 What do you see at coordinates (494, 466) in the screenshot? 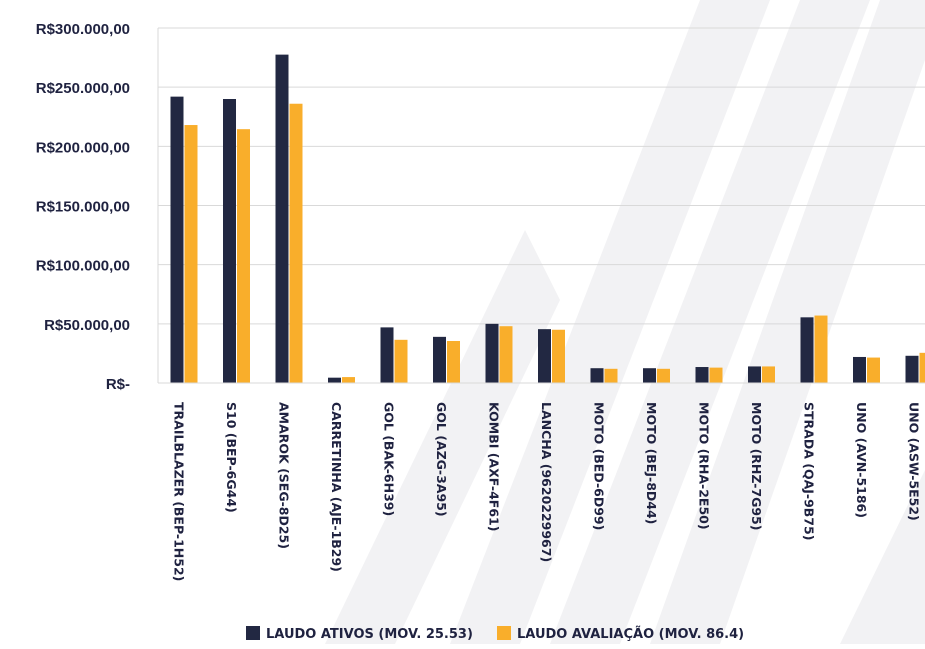
I see `x-category-label-6: KOMBI (AXF-4F61)` at bounding box center [494, 466].